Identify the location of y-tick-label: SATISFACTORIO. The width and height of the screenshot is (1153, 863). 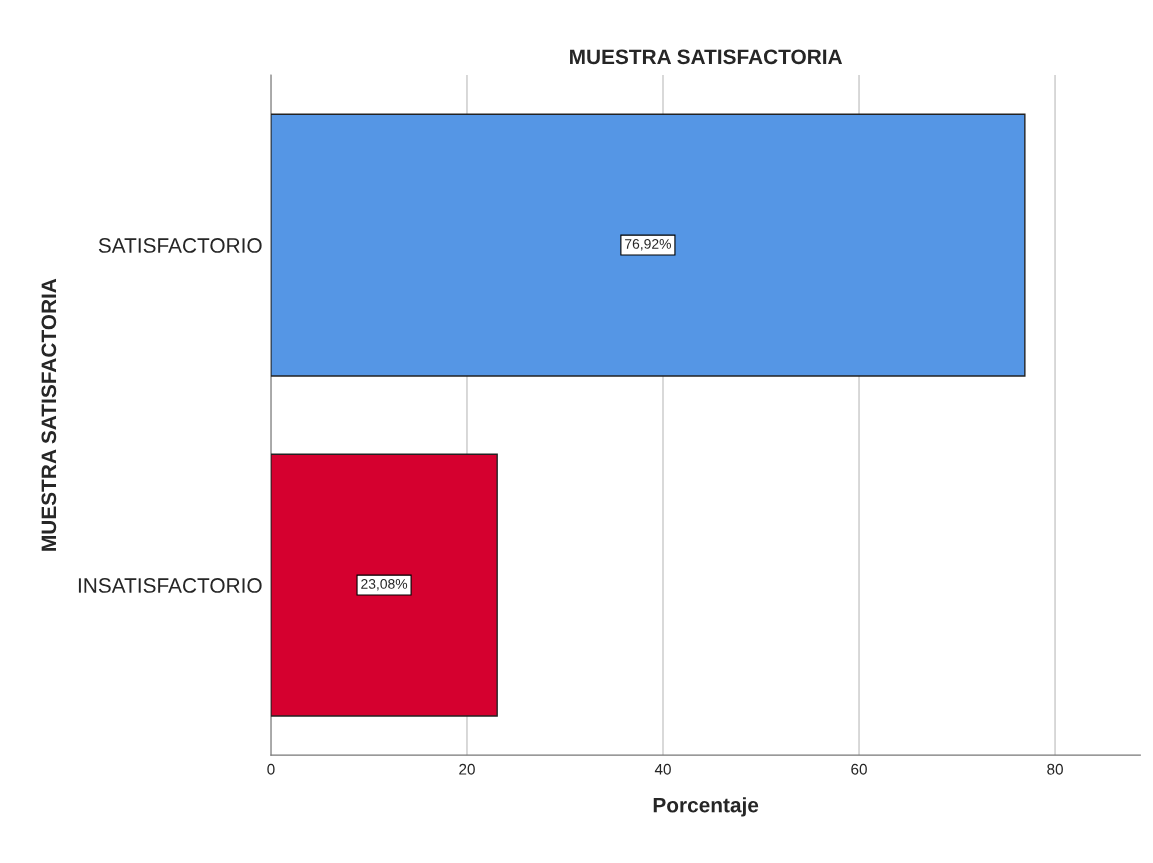
(180, 245).